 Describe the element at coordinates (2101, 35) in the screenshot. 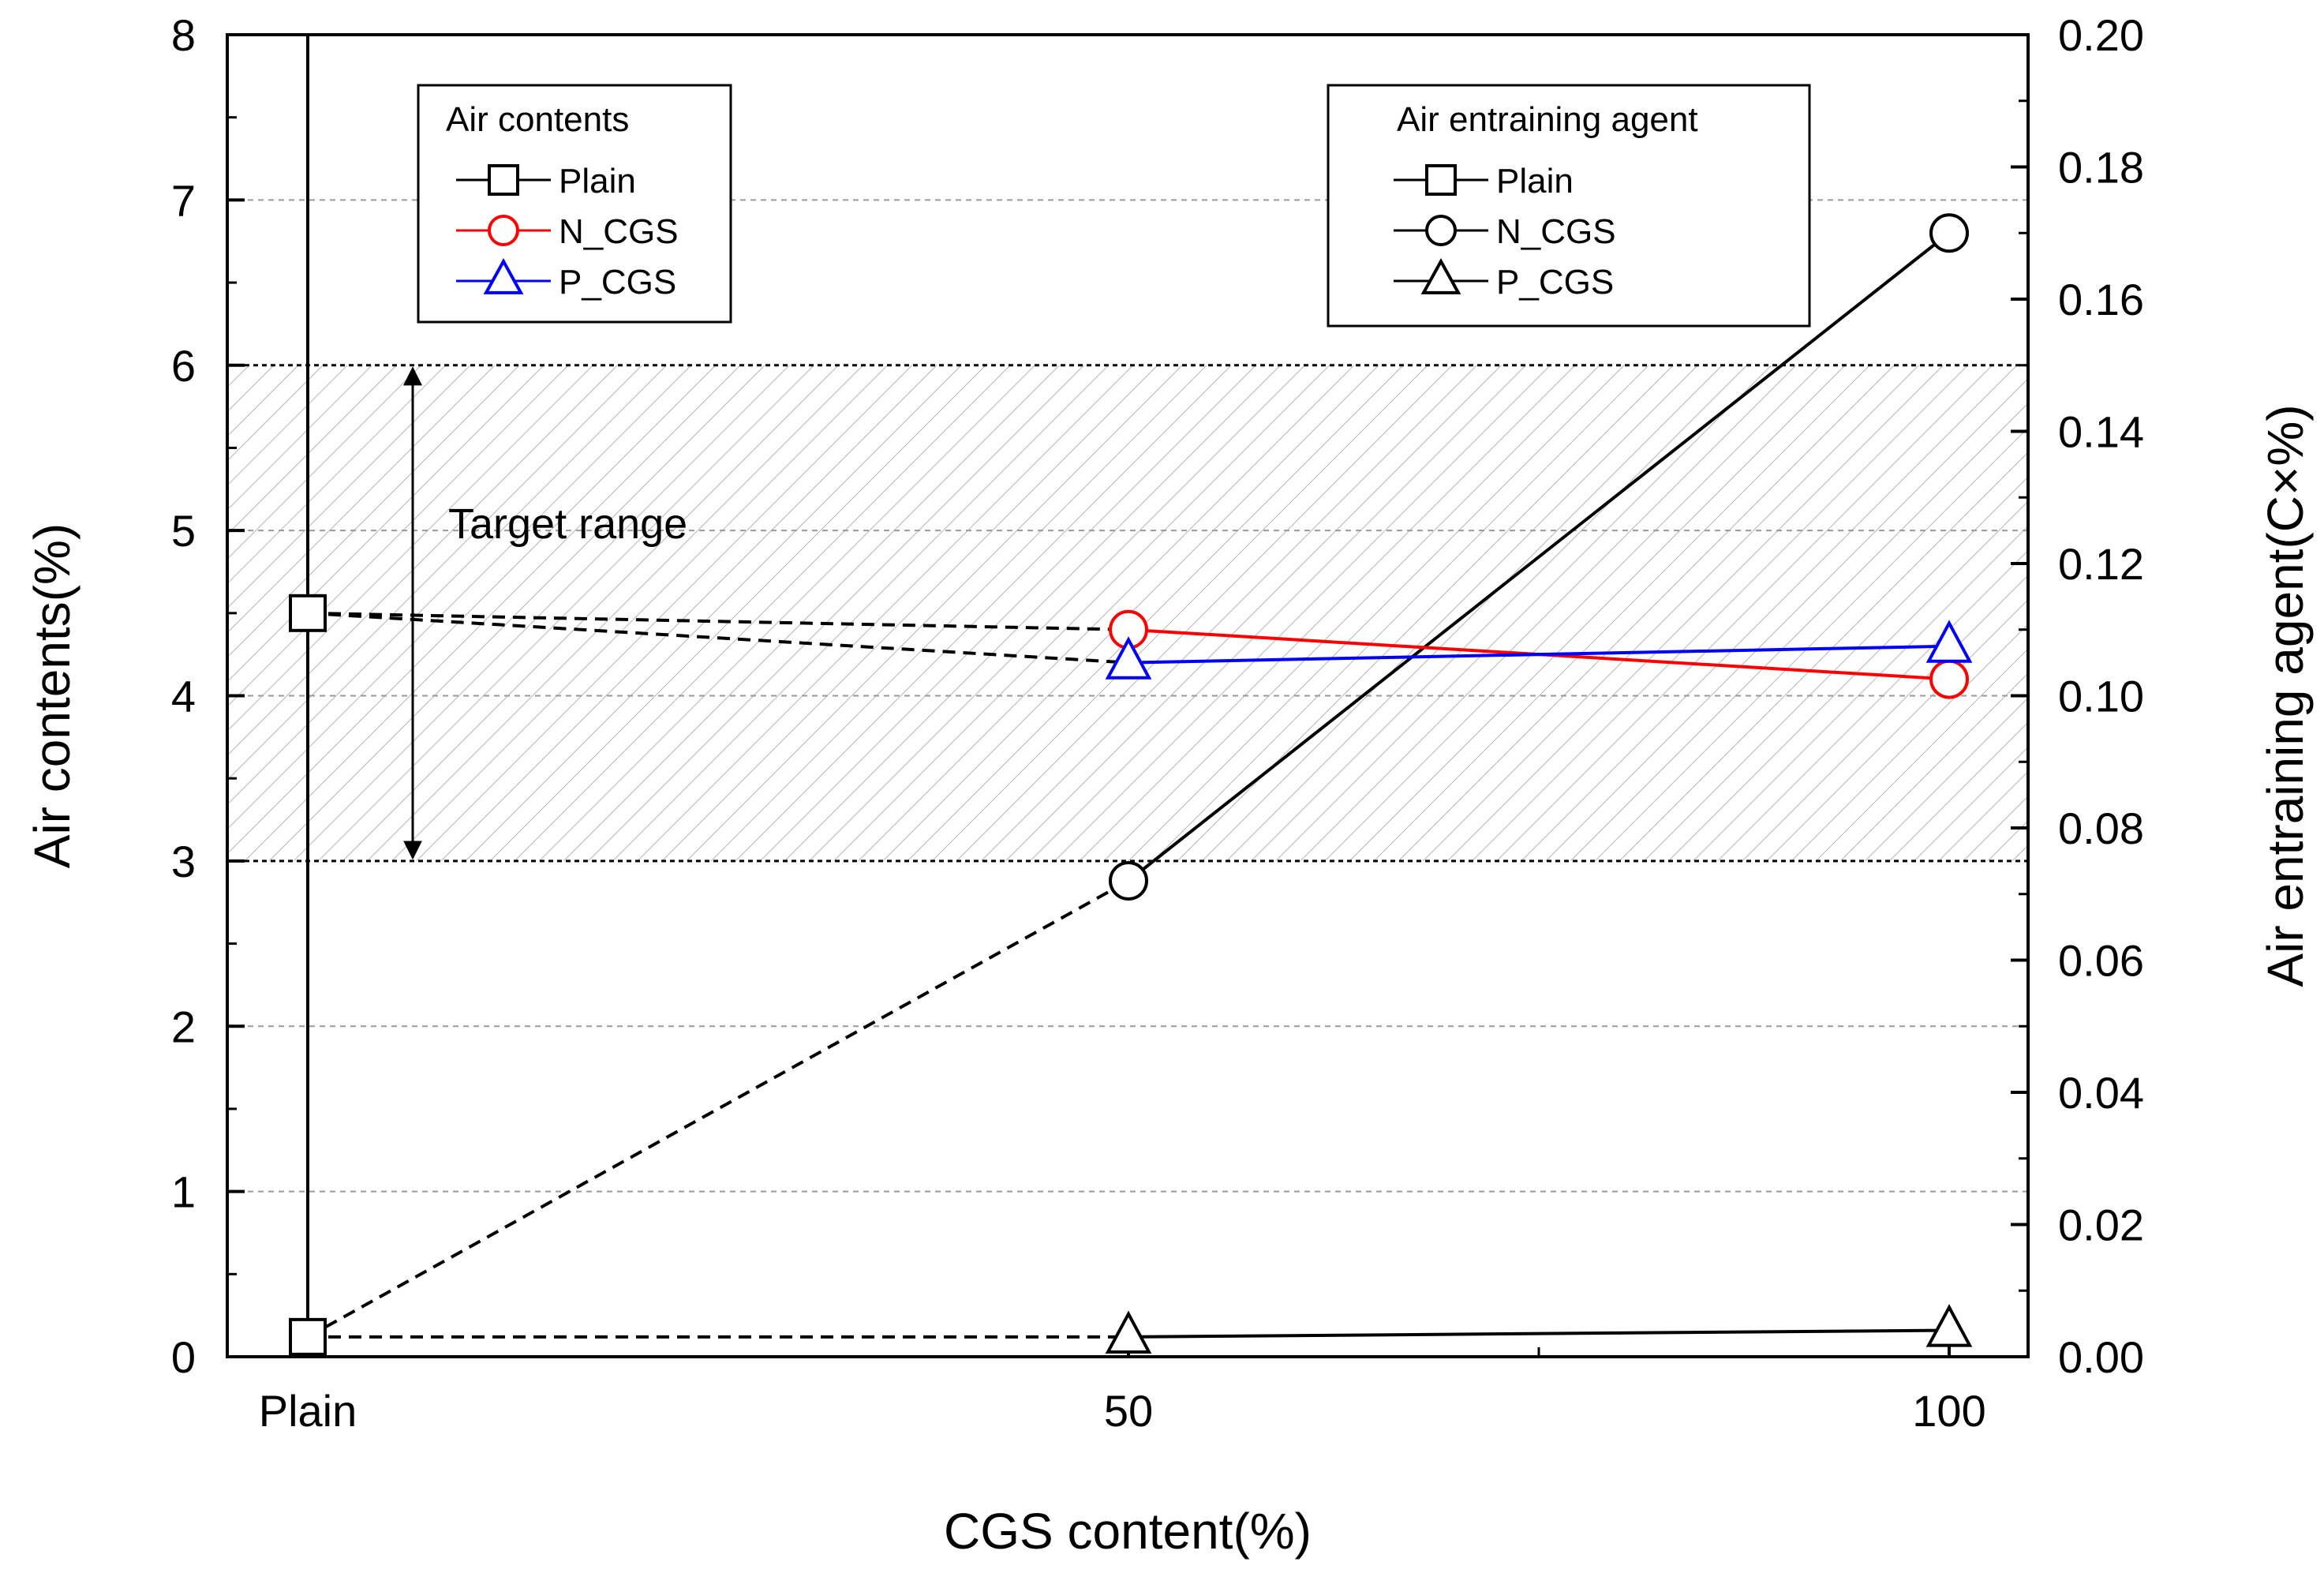

I see `y2-tick-label: 0.20` at that location.